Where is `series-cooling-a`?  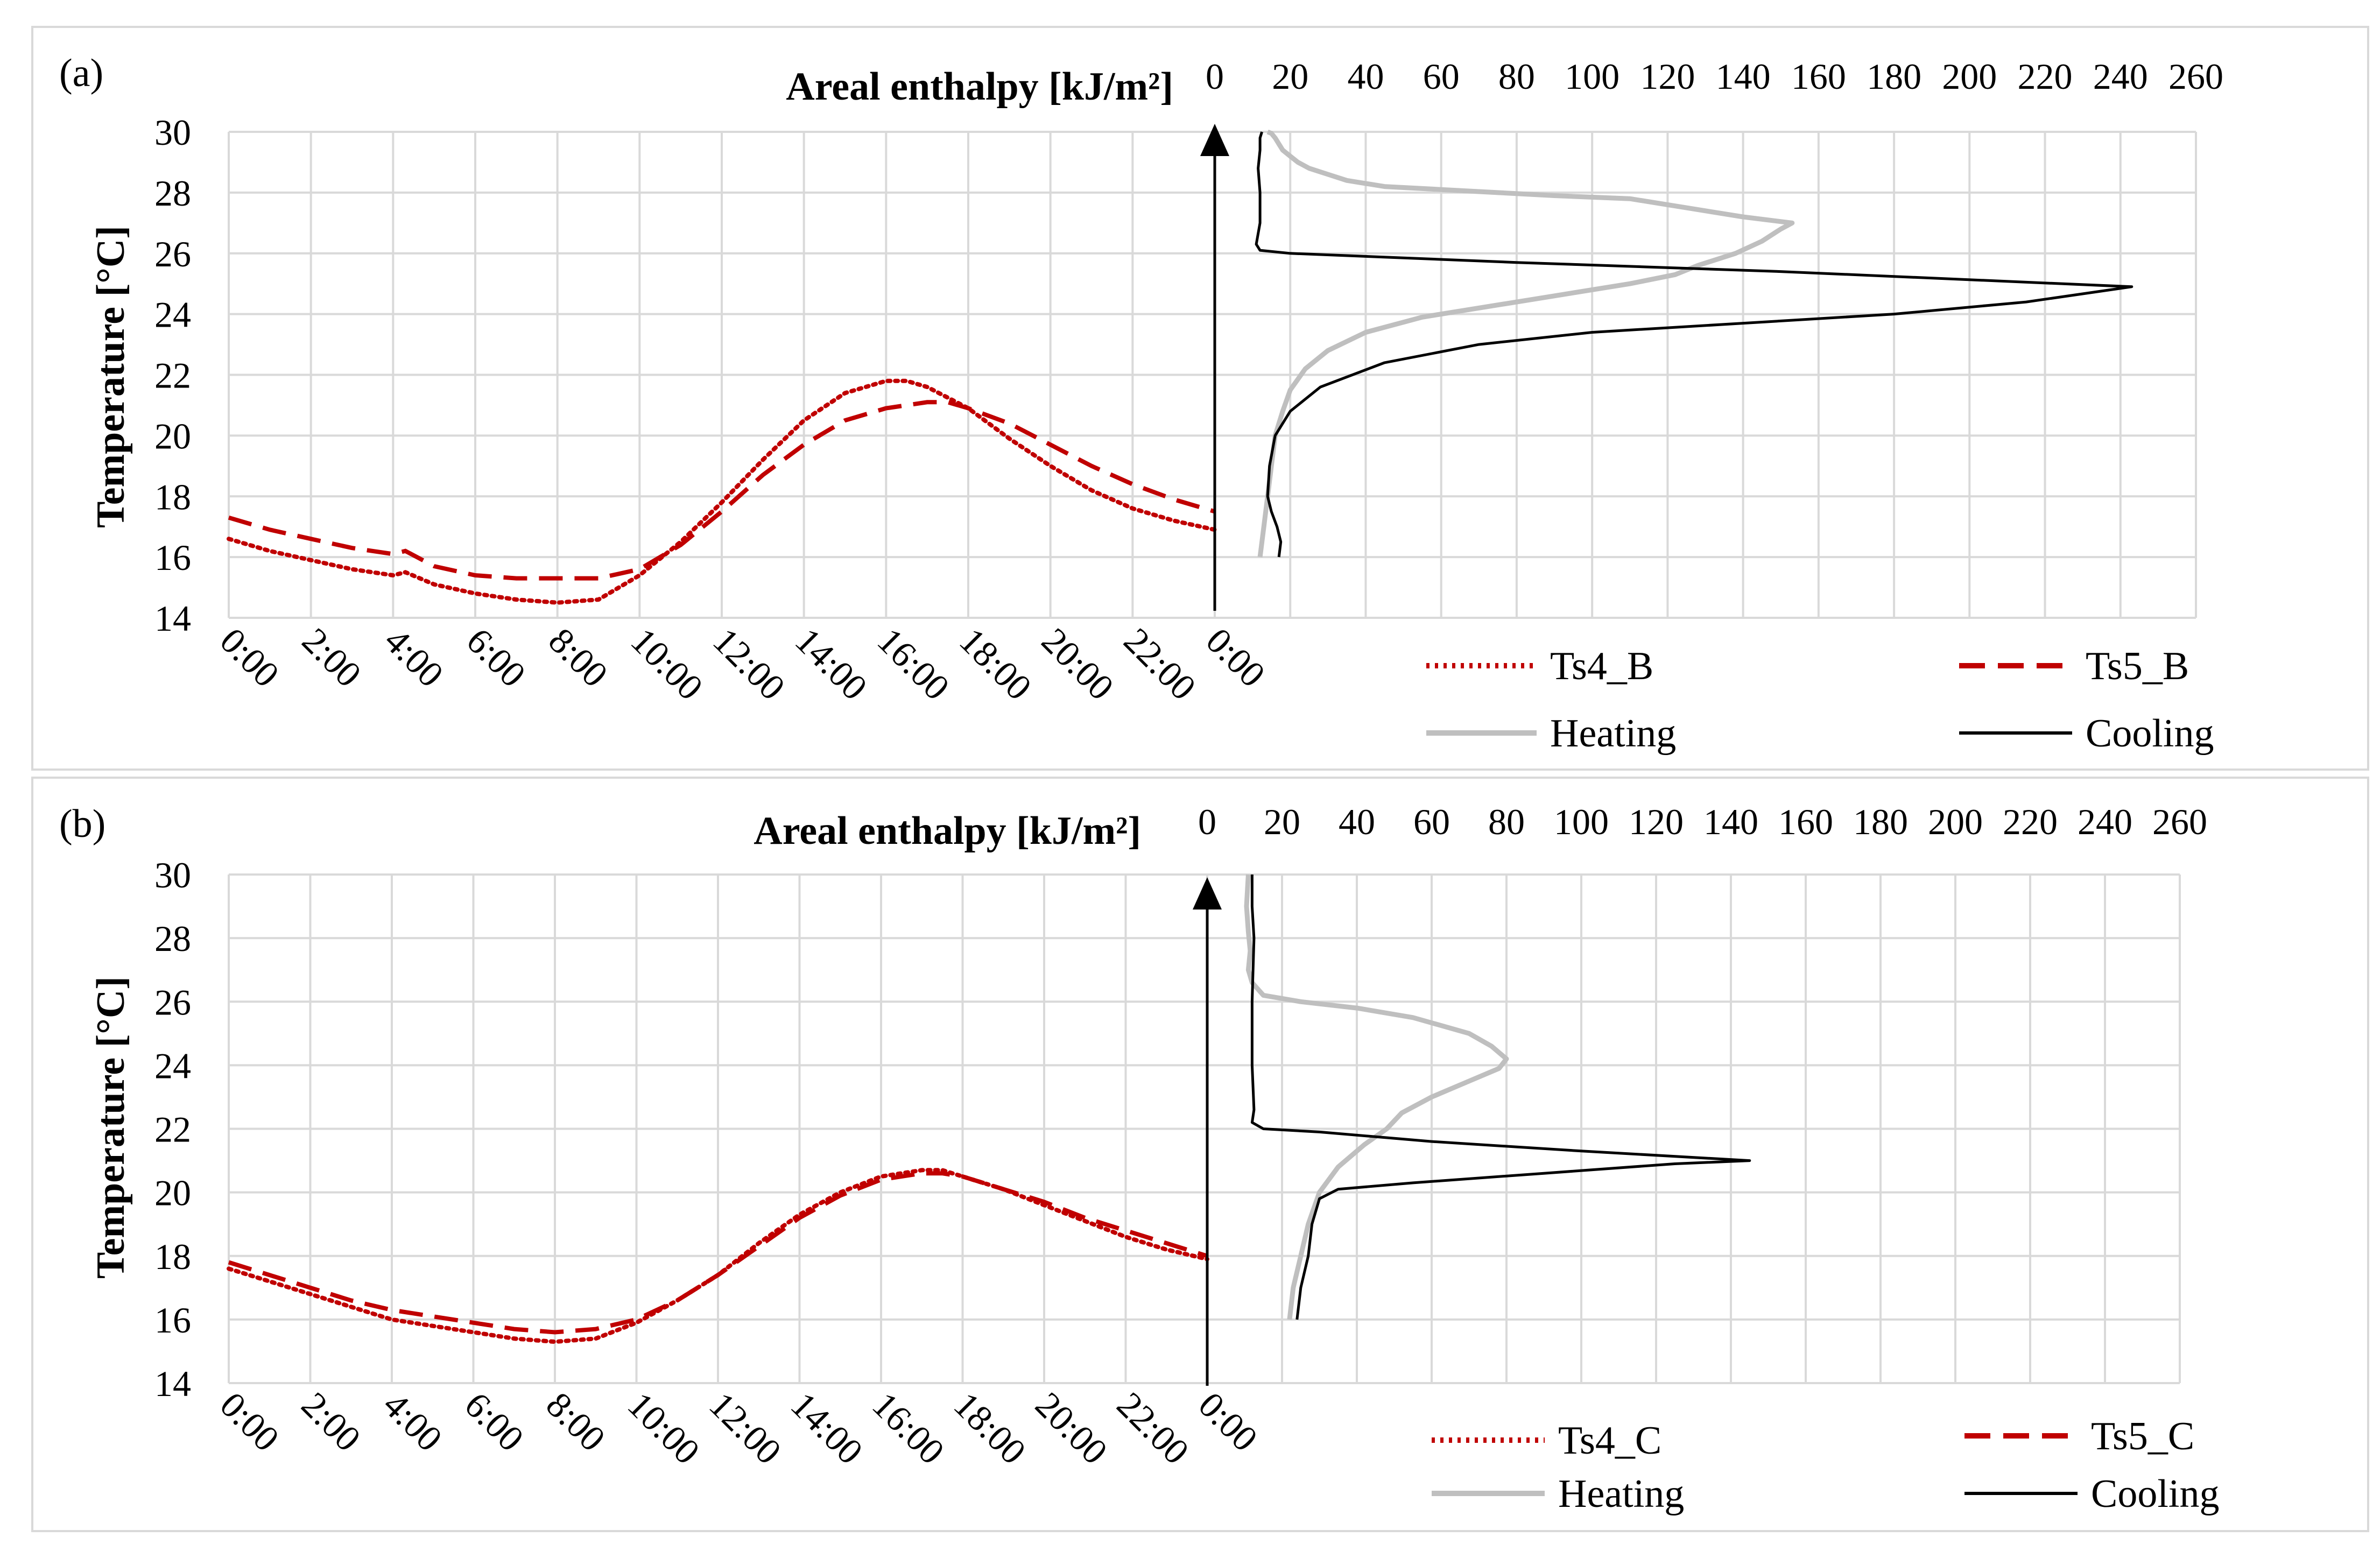
series-cooling-a is located at coordinates (1694, 344).